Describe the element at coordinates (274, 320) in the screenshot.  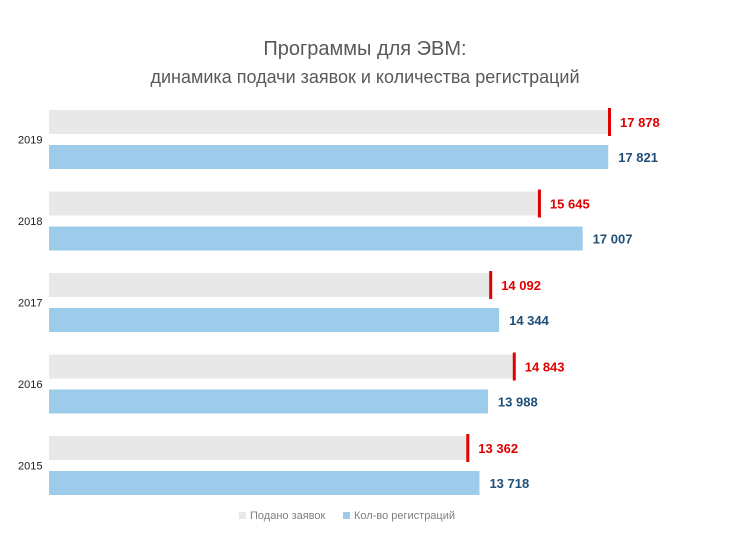
I see `bar-registrations-2017` at that location.